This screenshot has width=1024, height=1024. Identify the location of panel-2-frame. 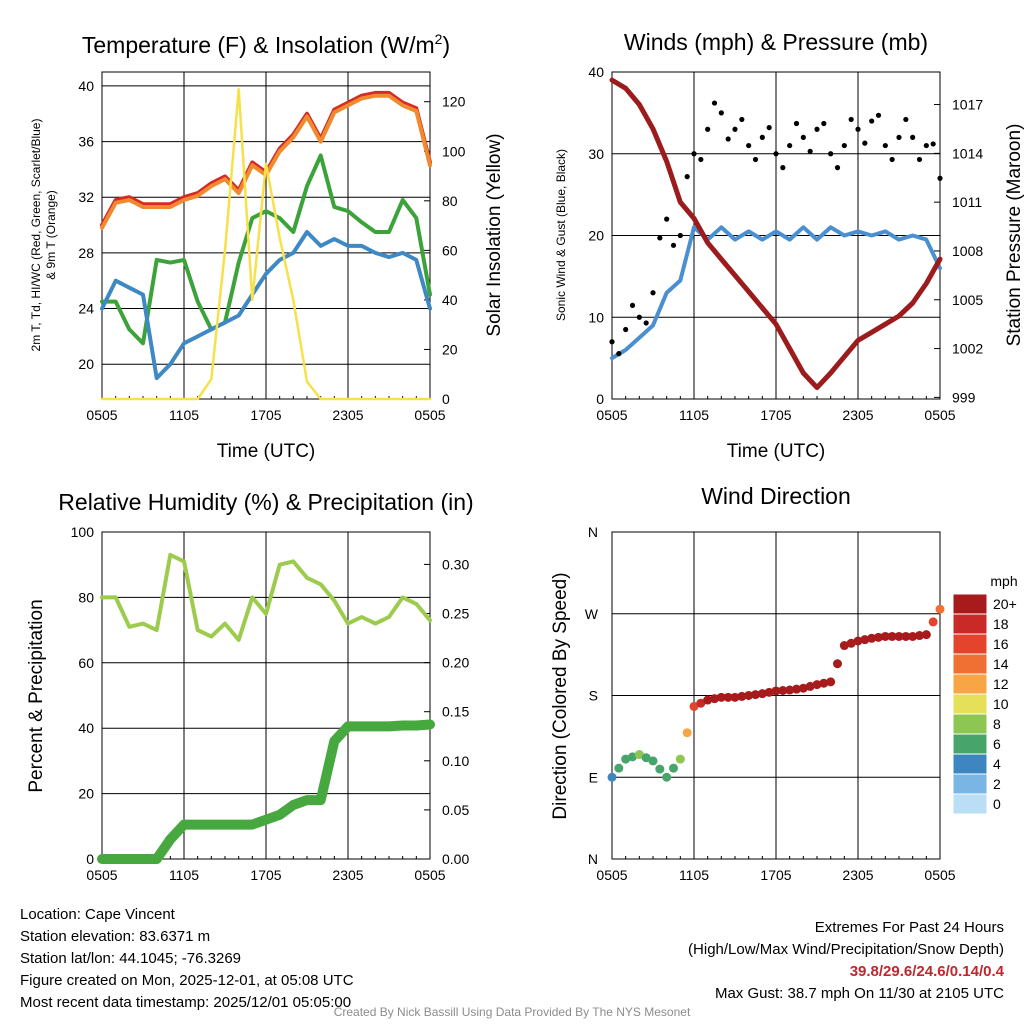
(266, 695).